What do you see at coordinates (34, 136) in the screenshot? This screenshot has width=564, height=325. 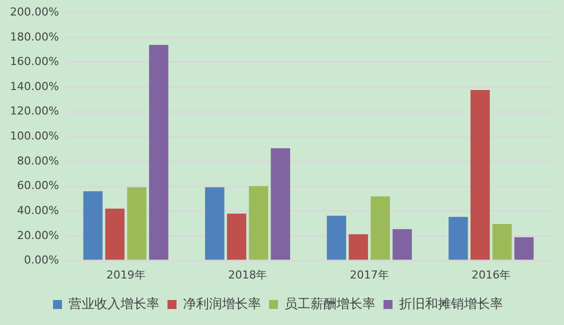 I see `y-tick-label: 100.00%` at bounding box center [34, 136].